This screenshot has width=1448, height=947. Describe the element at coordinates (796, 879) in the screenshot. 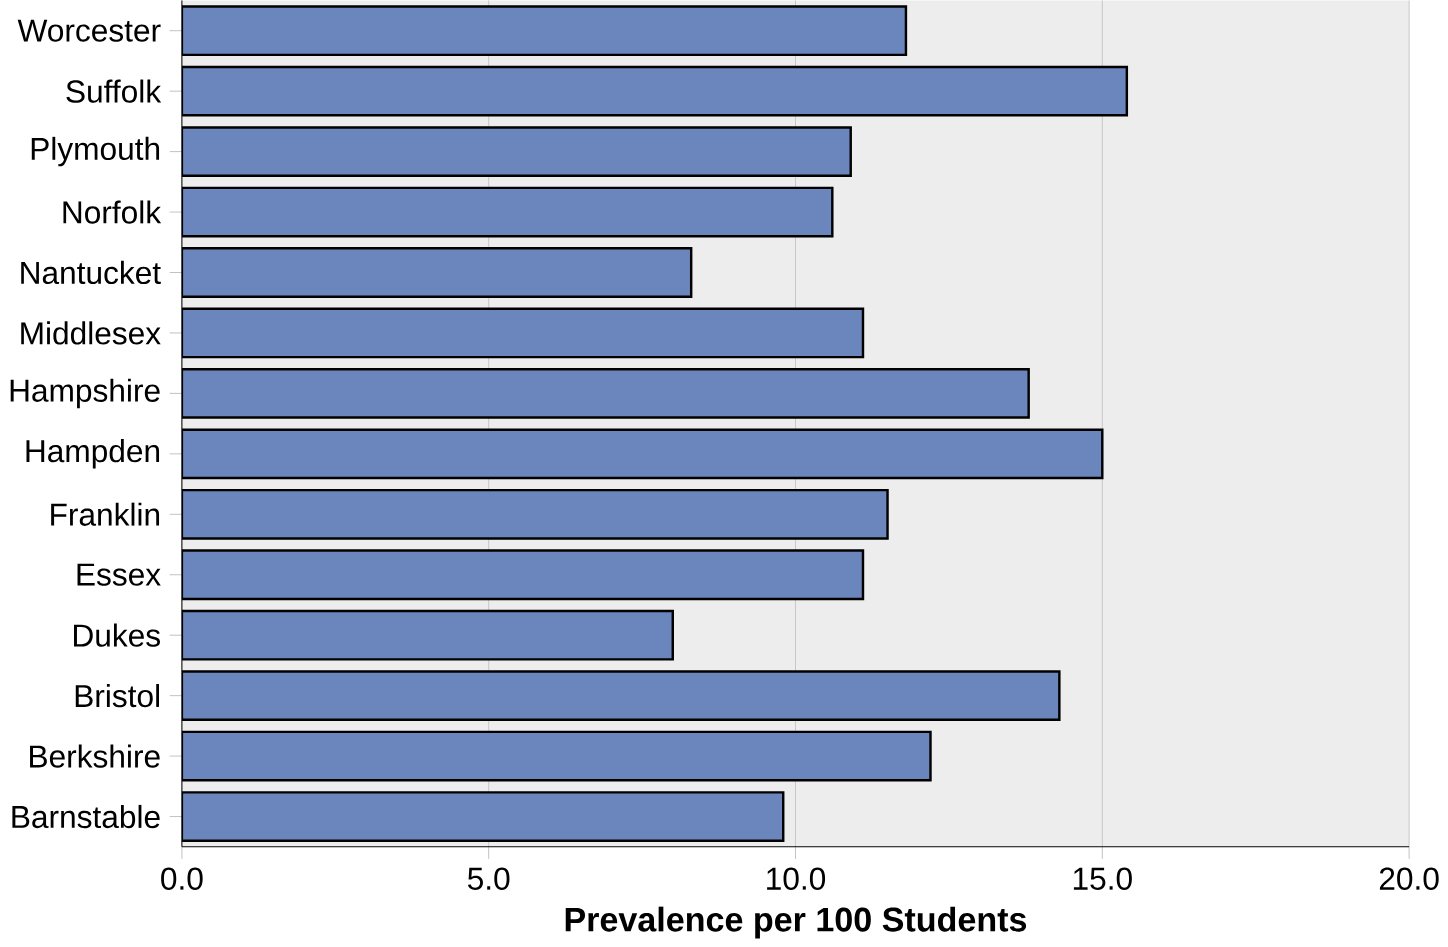

I see `x-tick-label: 10.0` at that location.